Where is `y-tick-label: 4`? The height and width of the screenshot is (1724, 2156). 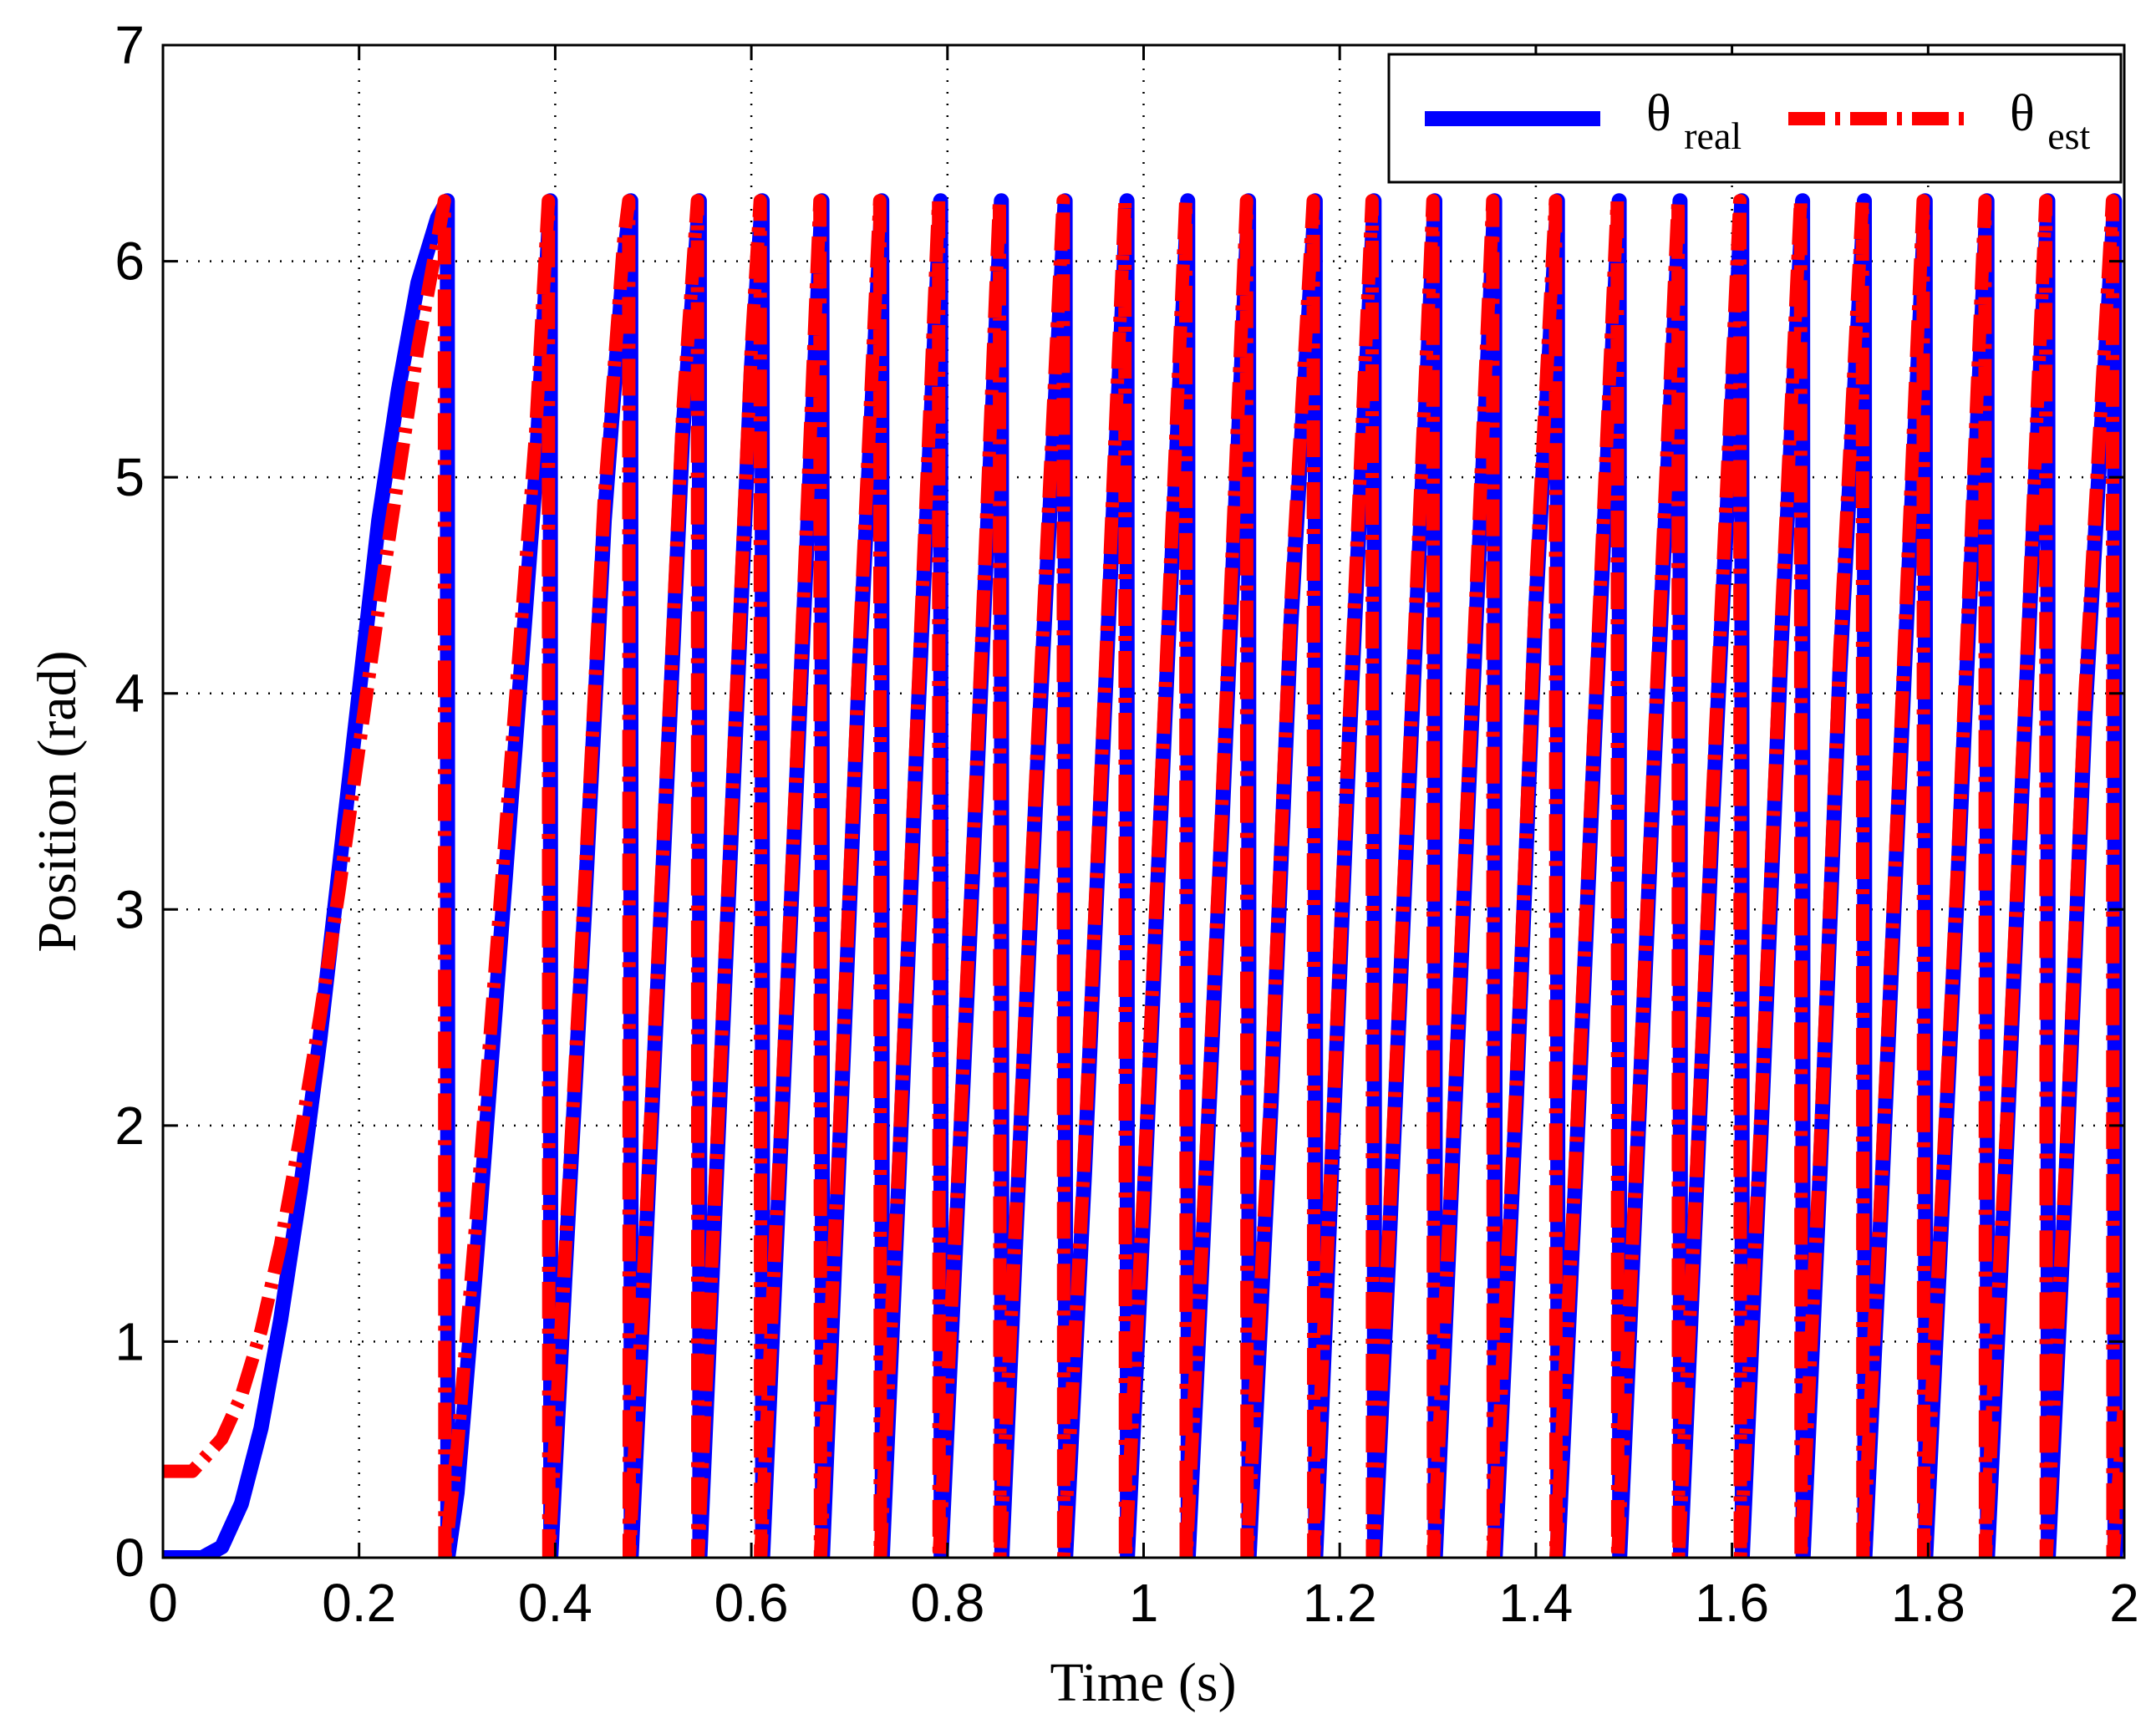 y-tick-label: 4 is located at coordinates (130, 694).